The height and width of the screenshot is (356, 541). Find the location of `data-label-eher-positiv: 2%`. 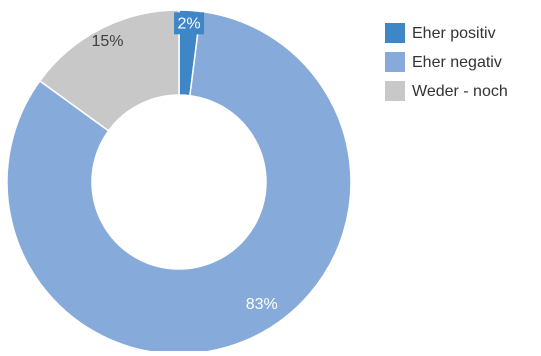

data-label-eher-positiv: 2% is located at coordinates (188, 24).